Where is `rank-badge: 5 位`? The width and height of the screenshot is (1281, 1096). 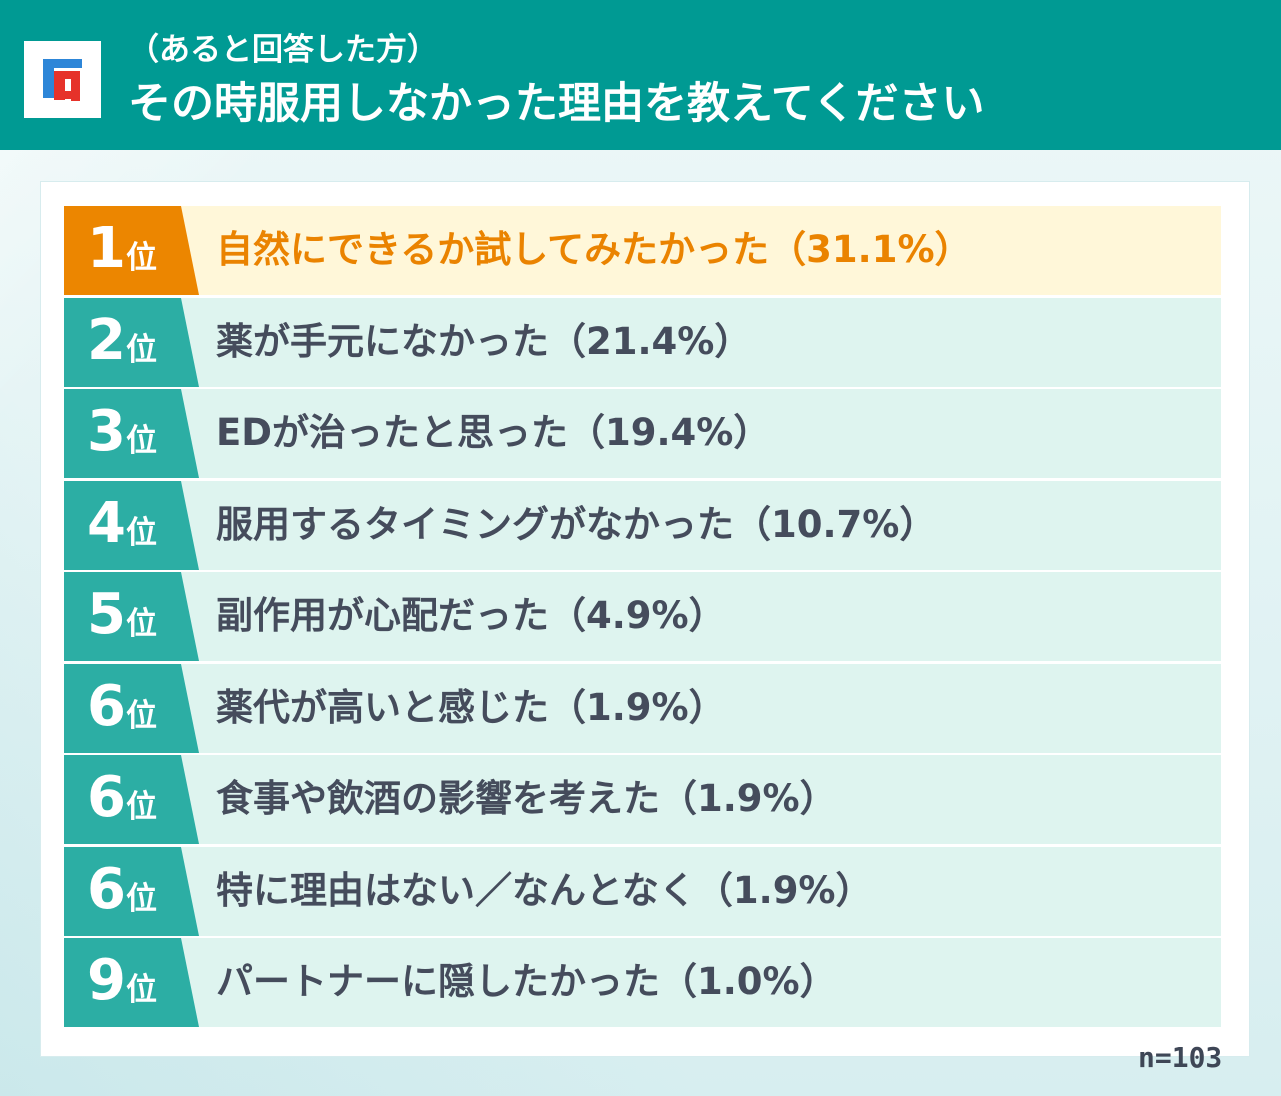 rank-badge: 5 位 is located at coordinates (131, 616).